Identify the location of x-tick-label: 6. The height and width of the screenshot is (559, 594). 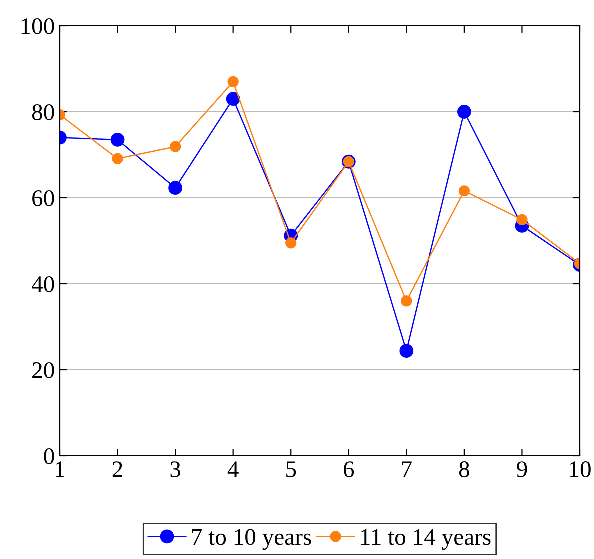
(349, 470).